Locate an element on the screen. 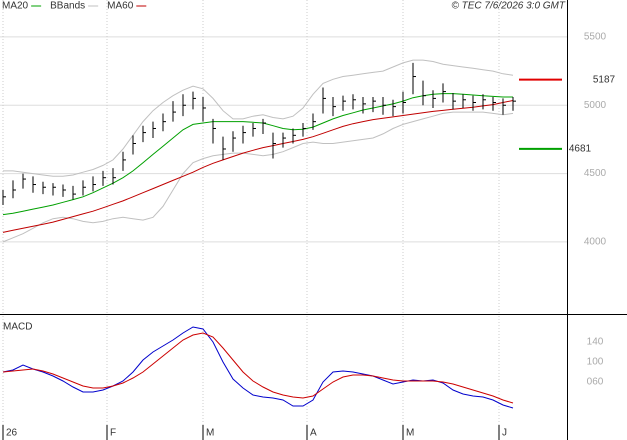 The image size is (627, 440). x-tick-label: F is located at coordinates (113, 433).